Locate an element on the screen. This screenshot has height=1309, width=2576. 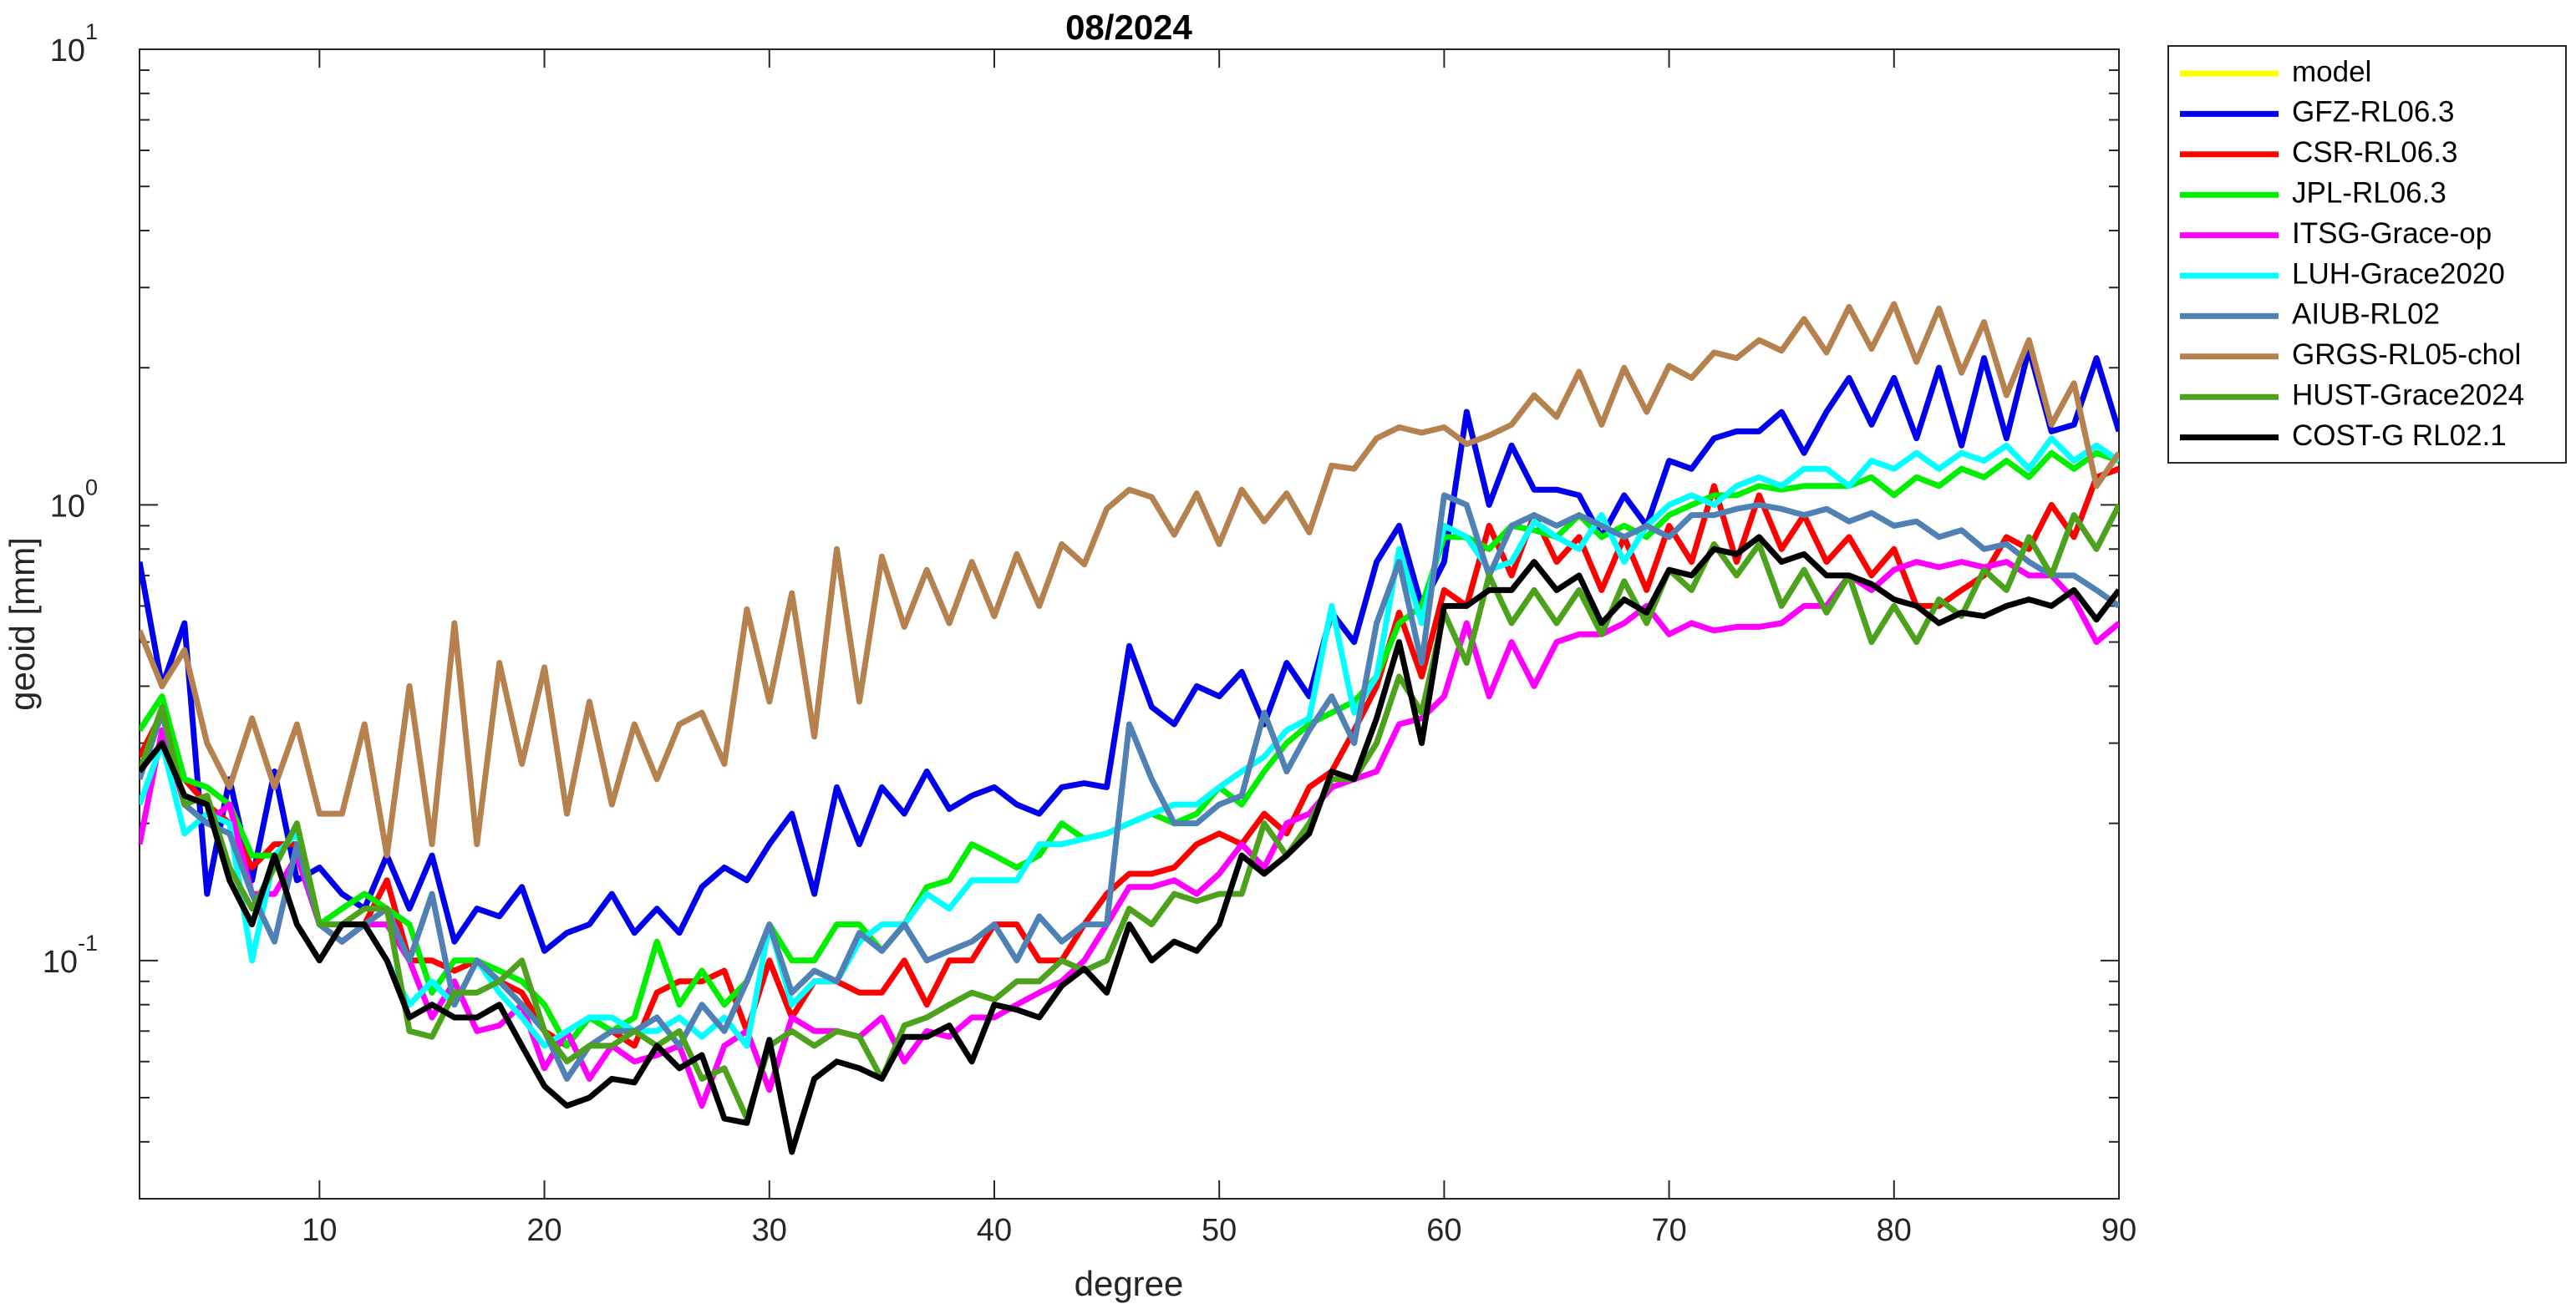
chart-title: 08/2024 is located at coordinates (1128, 27).